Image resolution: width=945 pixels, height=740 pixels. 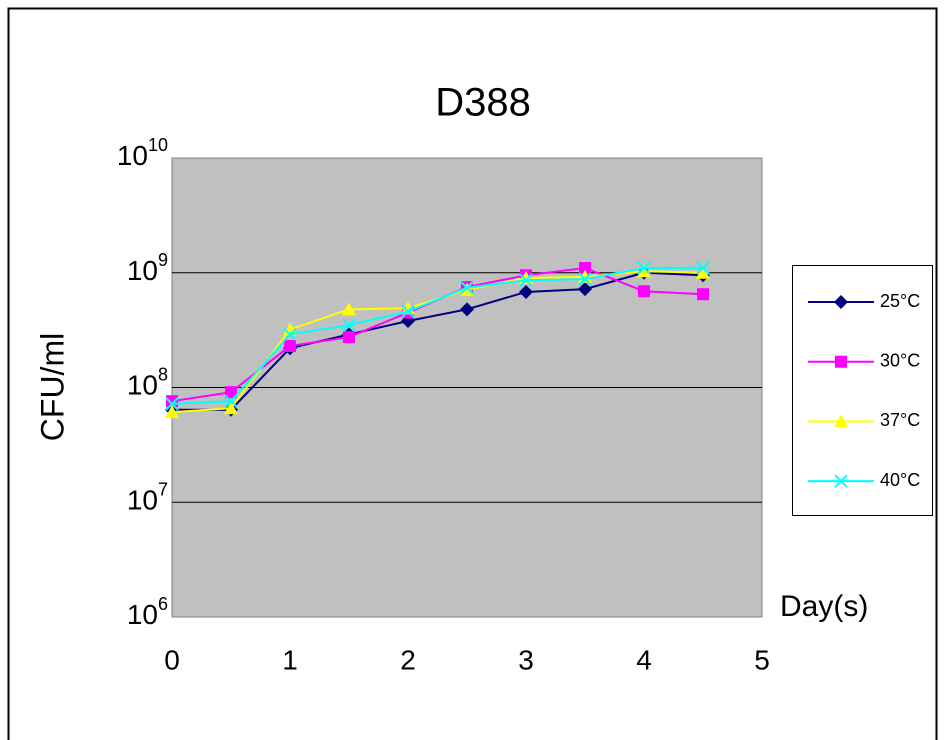 What do you see at coordinates (483, 103) in the screenshot?
I see `chart-title: D388` at bounding box center [483, 103].